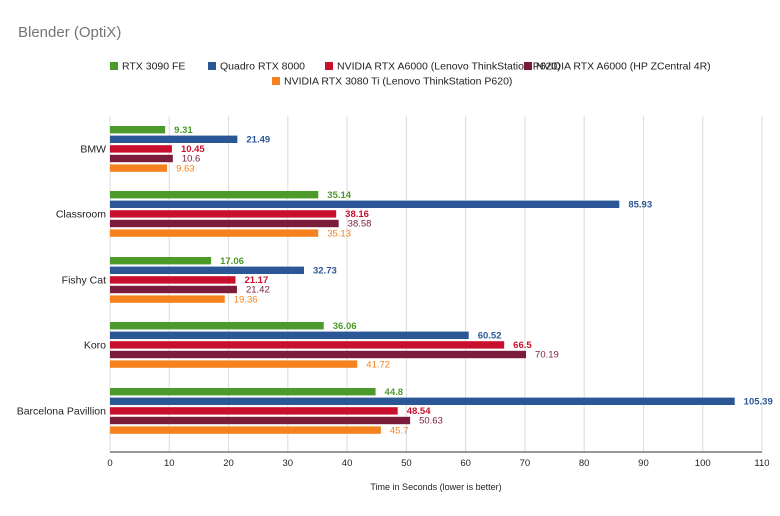 The image size is (780, 516). Describe the element at coordinates (325, 271) in the screenshot. I see `data-label: 32.73` at that location.